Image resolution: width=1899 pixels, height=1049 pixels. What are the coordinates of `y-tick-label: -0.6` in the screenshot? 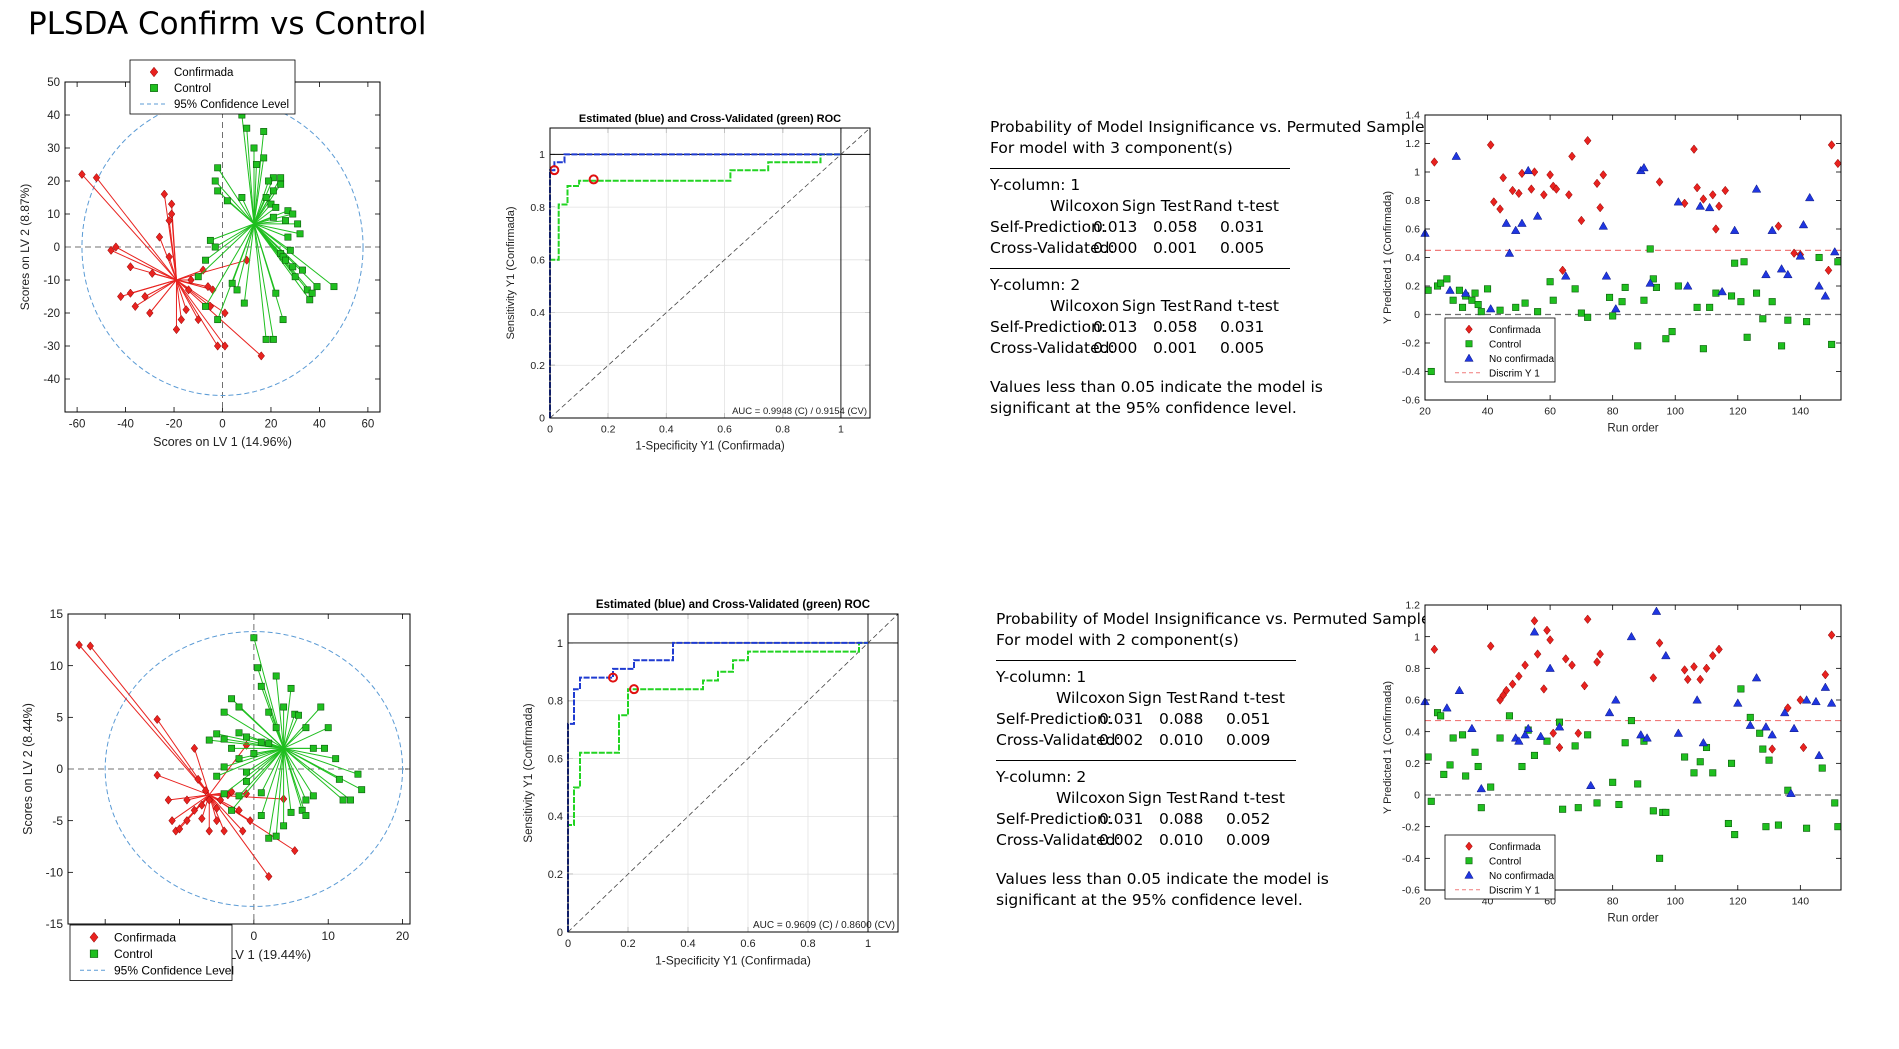 It's located at (1411, 891).